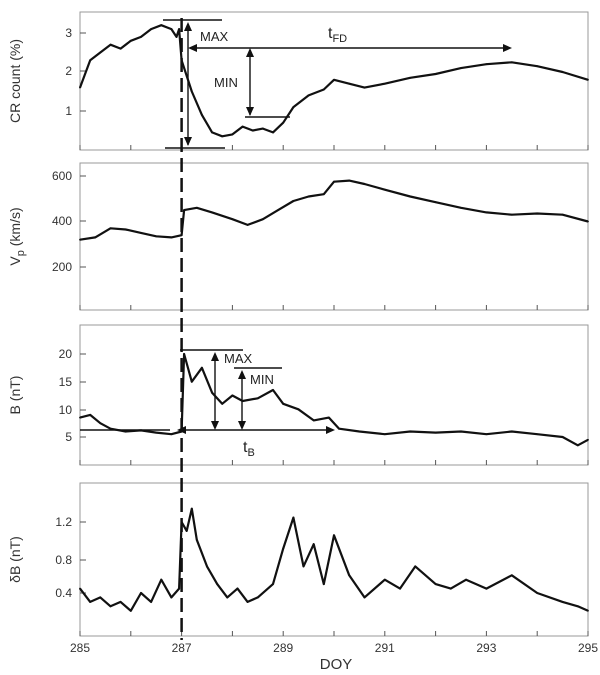 The image size is (600, 675). I want to click on b-max-arrow-up, so click(215, 356).